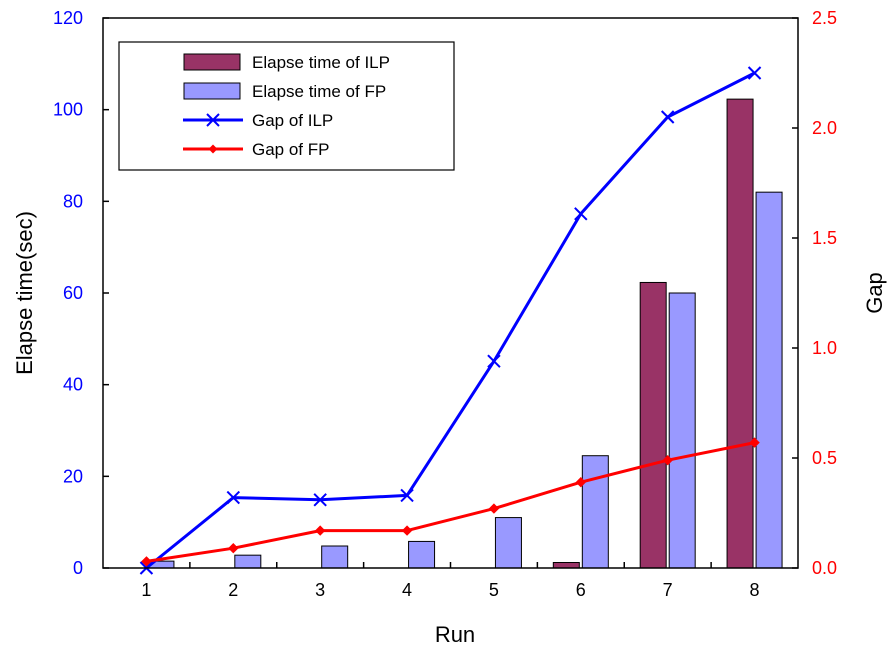 The image size is (893, 649). What do you see at coordinates (450, 502) in the screenshot?
I see `line-gap-of-fp` at bounding box center [450, 502].